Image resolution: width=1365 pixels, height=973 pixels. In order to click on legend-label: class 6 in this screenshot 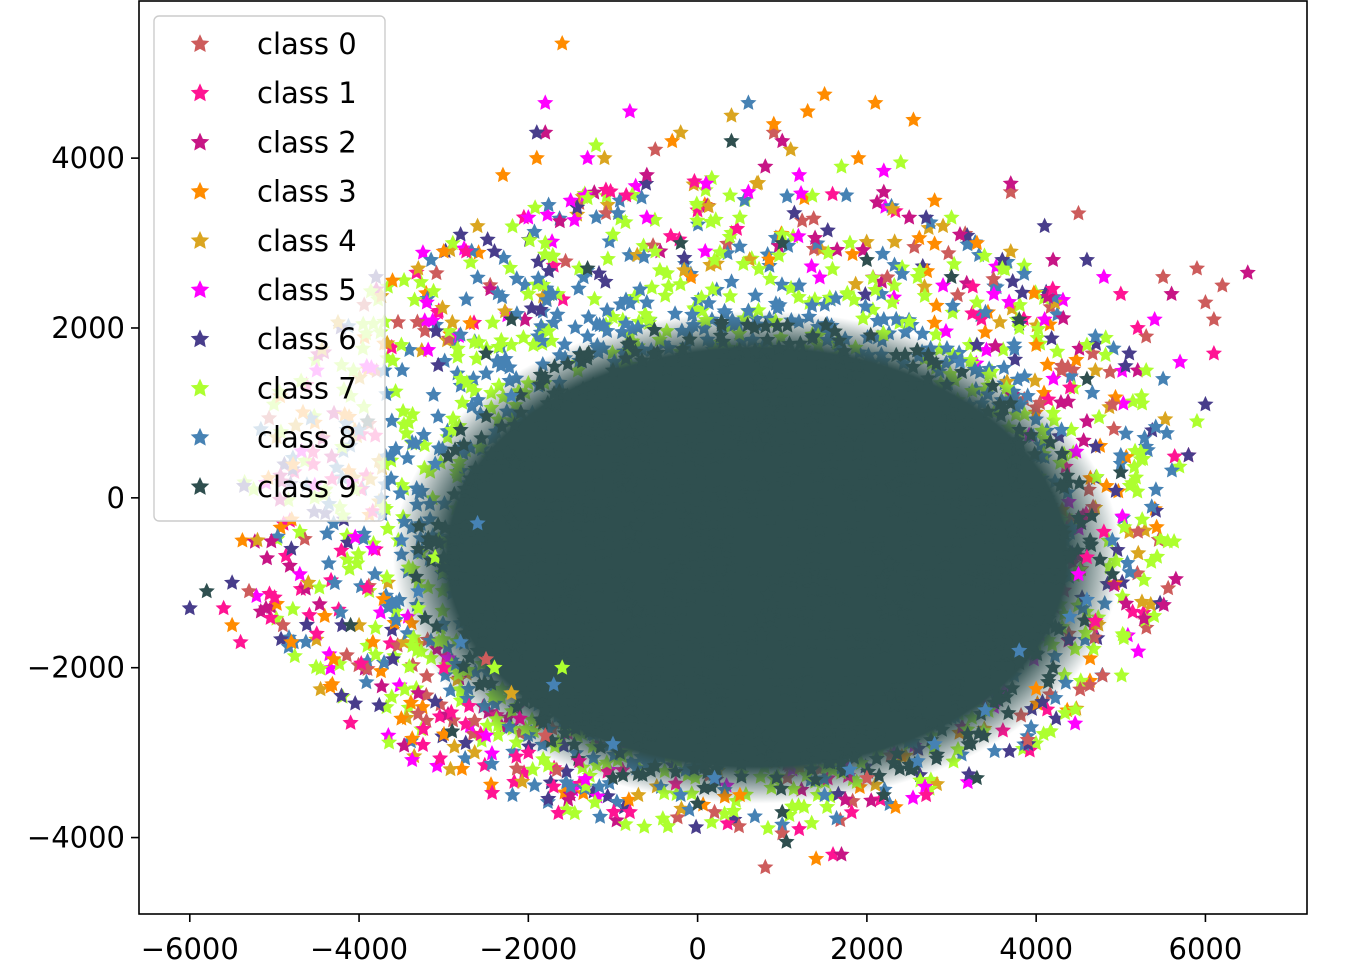, I will do `click(307, 339)`.